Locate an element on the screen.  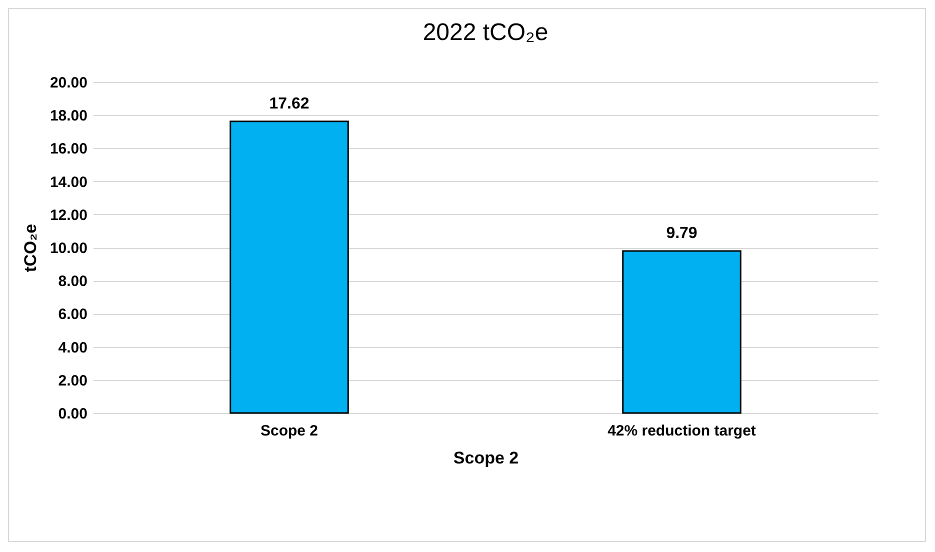
y-tick-label: 6.00 is located at coordinates (73, 315).